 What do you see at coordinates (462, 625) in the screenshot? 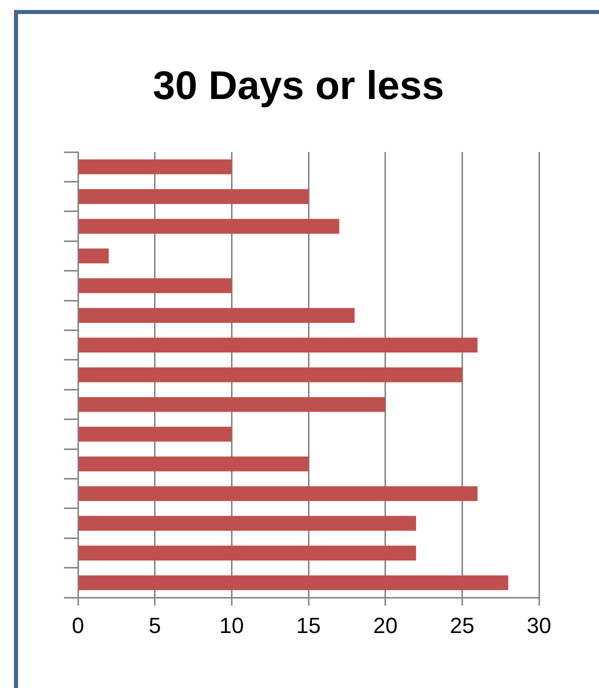
I see `x-tick-label: 25` at bounding box center [462, 625].